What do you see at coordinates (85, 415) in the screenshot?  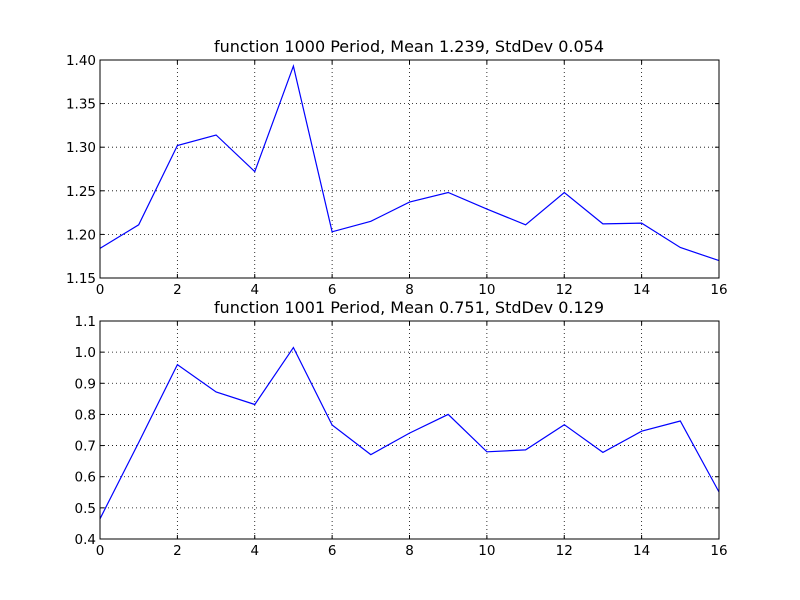 I see `y-tick-label: 0.8` at bounding box center [85, 415].